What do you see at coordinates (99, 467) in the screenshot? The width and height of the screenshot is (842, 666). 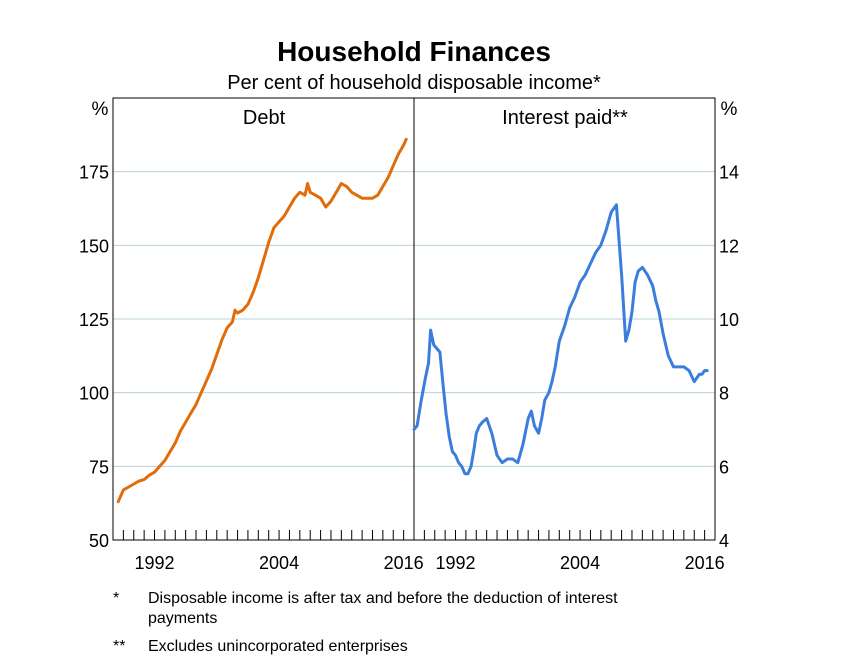 I see `left-y-tick-label: 75` at bounding box center [99, 467].